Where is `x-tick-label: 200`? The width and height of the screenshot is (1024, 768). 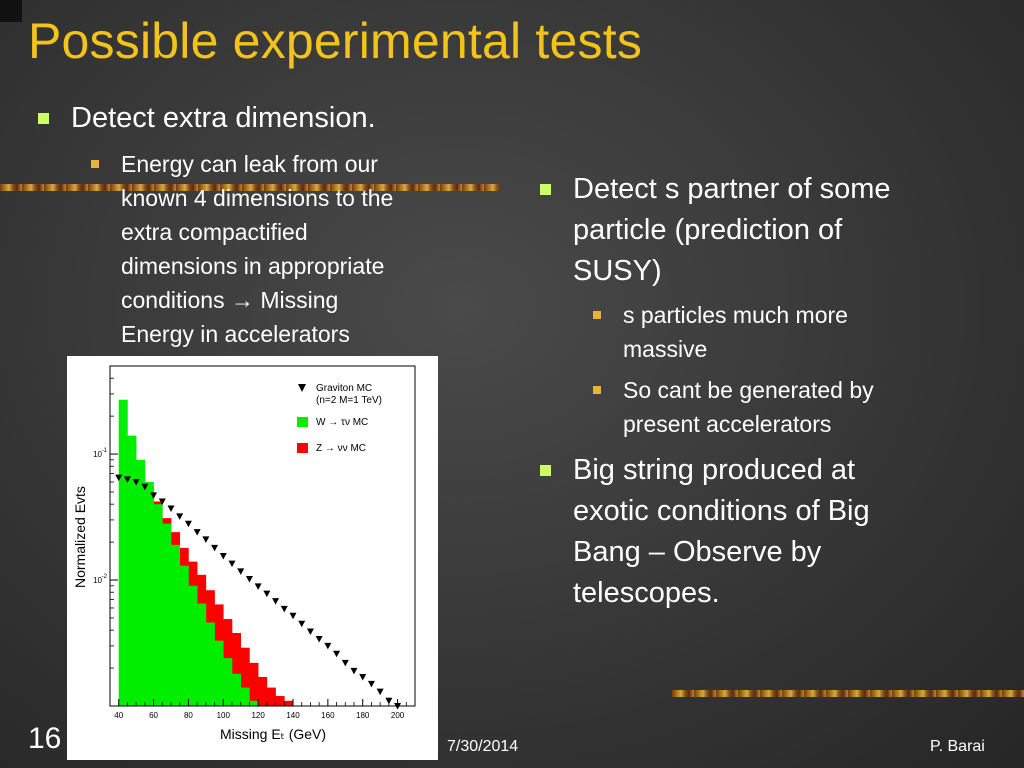 x-tick-label: 200 is located at coordinates (398, 715).